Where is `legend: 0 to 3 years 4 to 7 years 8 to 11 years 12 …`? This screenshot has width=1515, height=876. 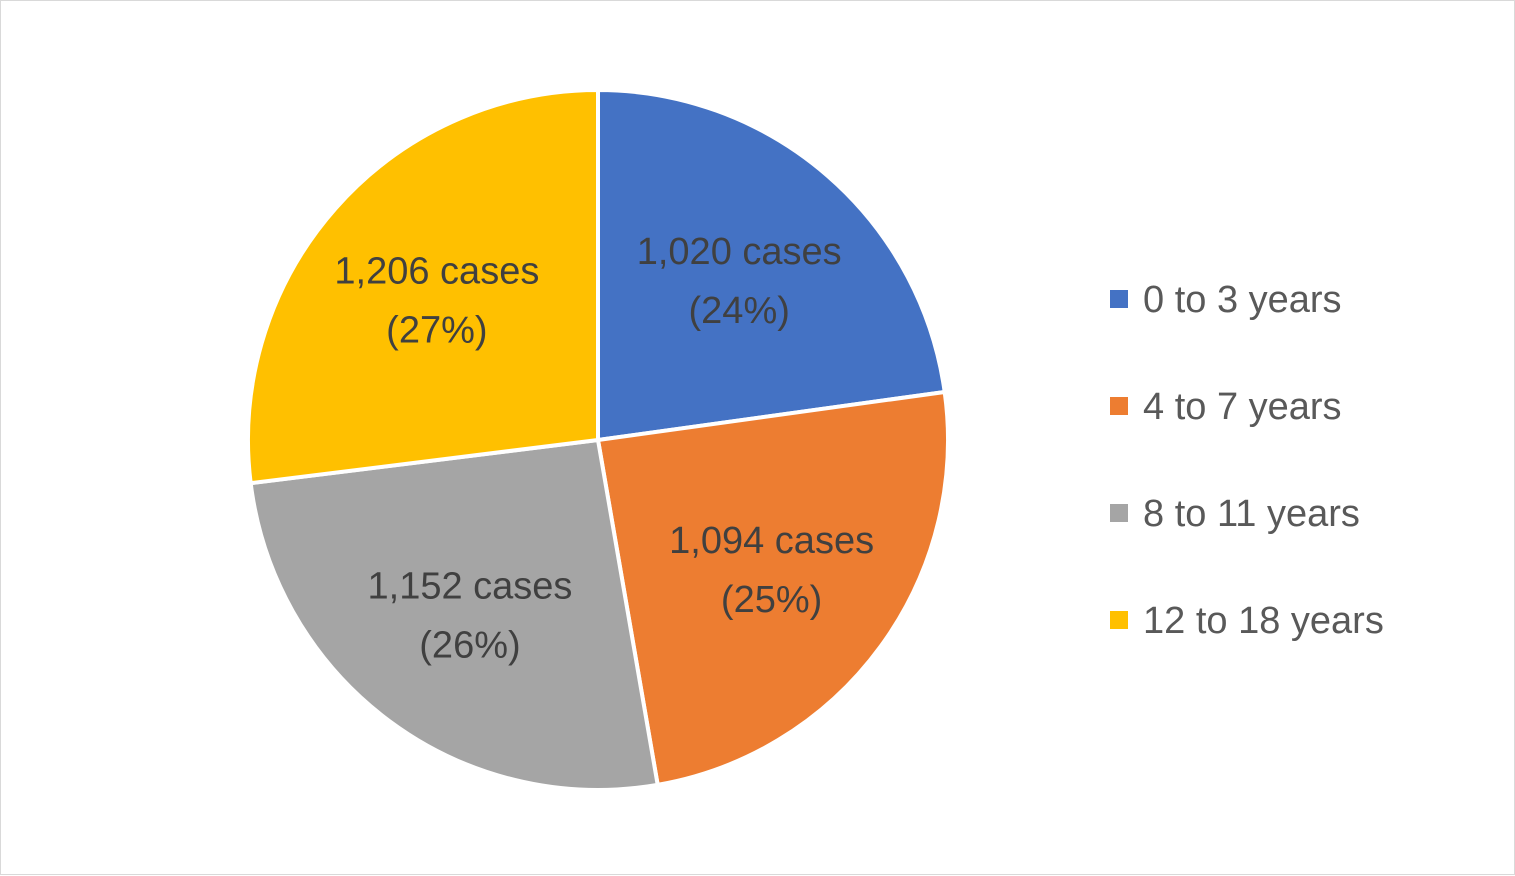
legend: 0 to 3 years 4 to 7 years 8 to 11 years 12 … is located at coordinates (1247, 460).